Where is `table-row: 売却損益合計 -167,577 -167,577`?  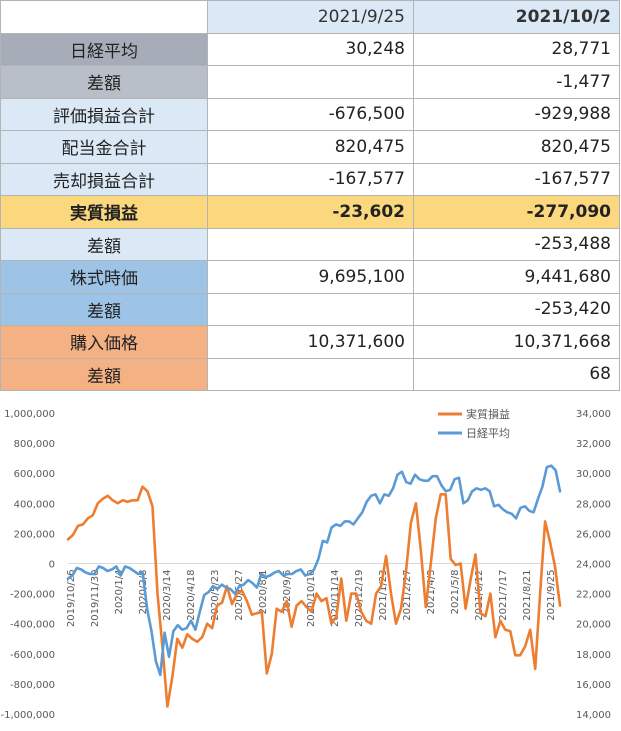 table-row: 売却損益合計 -167,577 -167,577 is located at coordinates (310, 179).